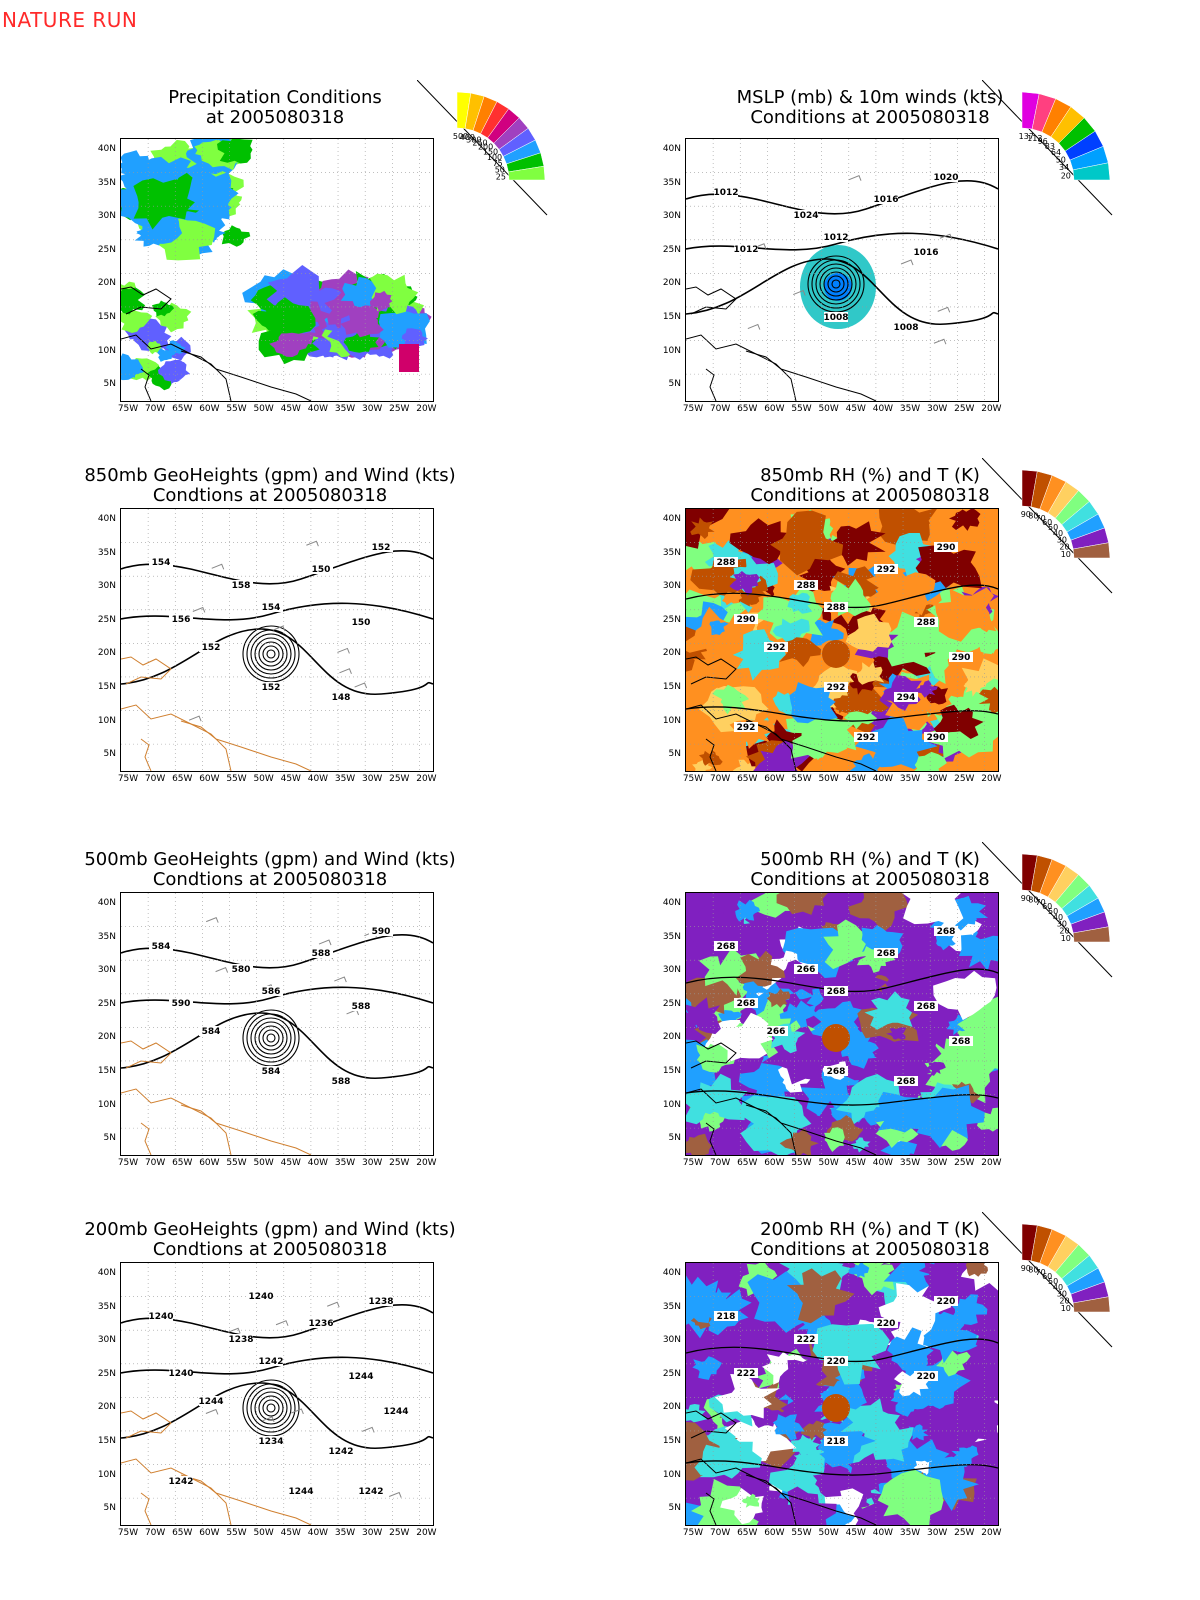 The height and width of the screenshot is (1600, 1200). What do you see at coordinates (501, 177) in the screenshot?
I see `legend-label: 25` at bounding box center [501, 177].